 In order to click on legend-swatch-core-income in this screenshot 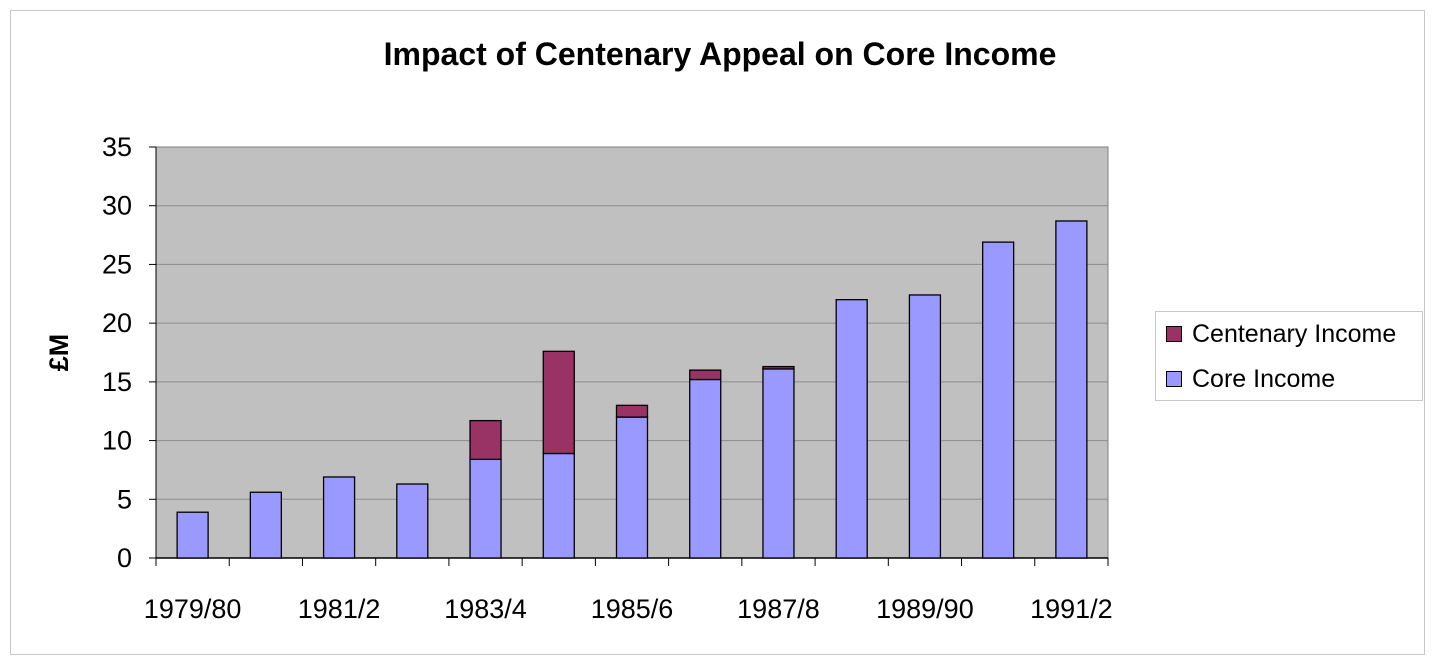, I will do `click(1174, 379)`.